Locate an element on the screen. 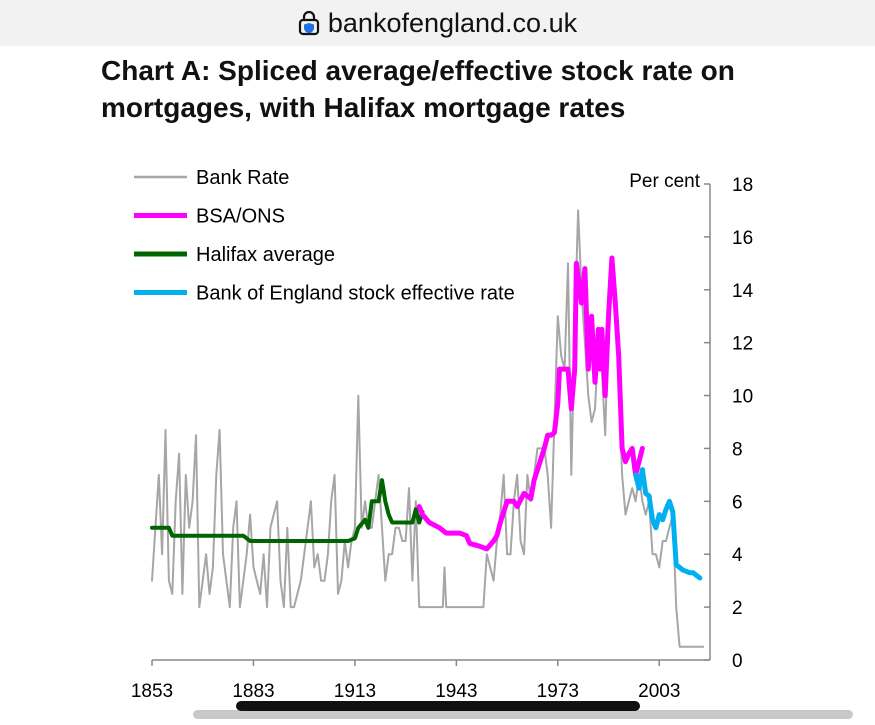 Image resolution: width=875 pixels, height=725 pixels. x-tick-label: 1913 is located at coordinates (355, 690).